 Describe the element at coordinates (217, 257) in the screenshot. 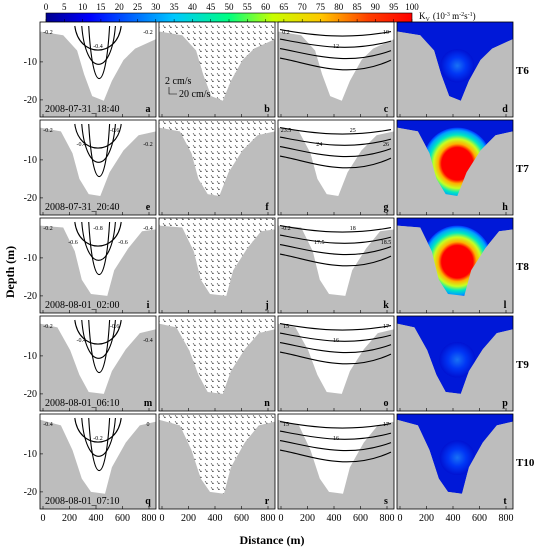

I see `velocity-vectors` at that location.